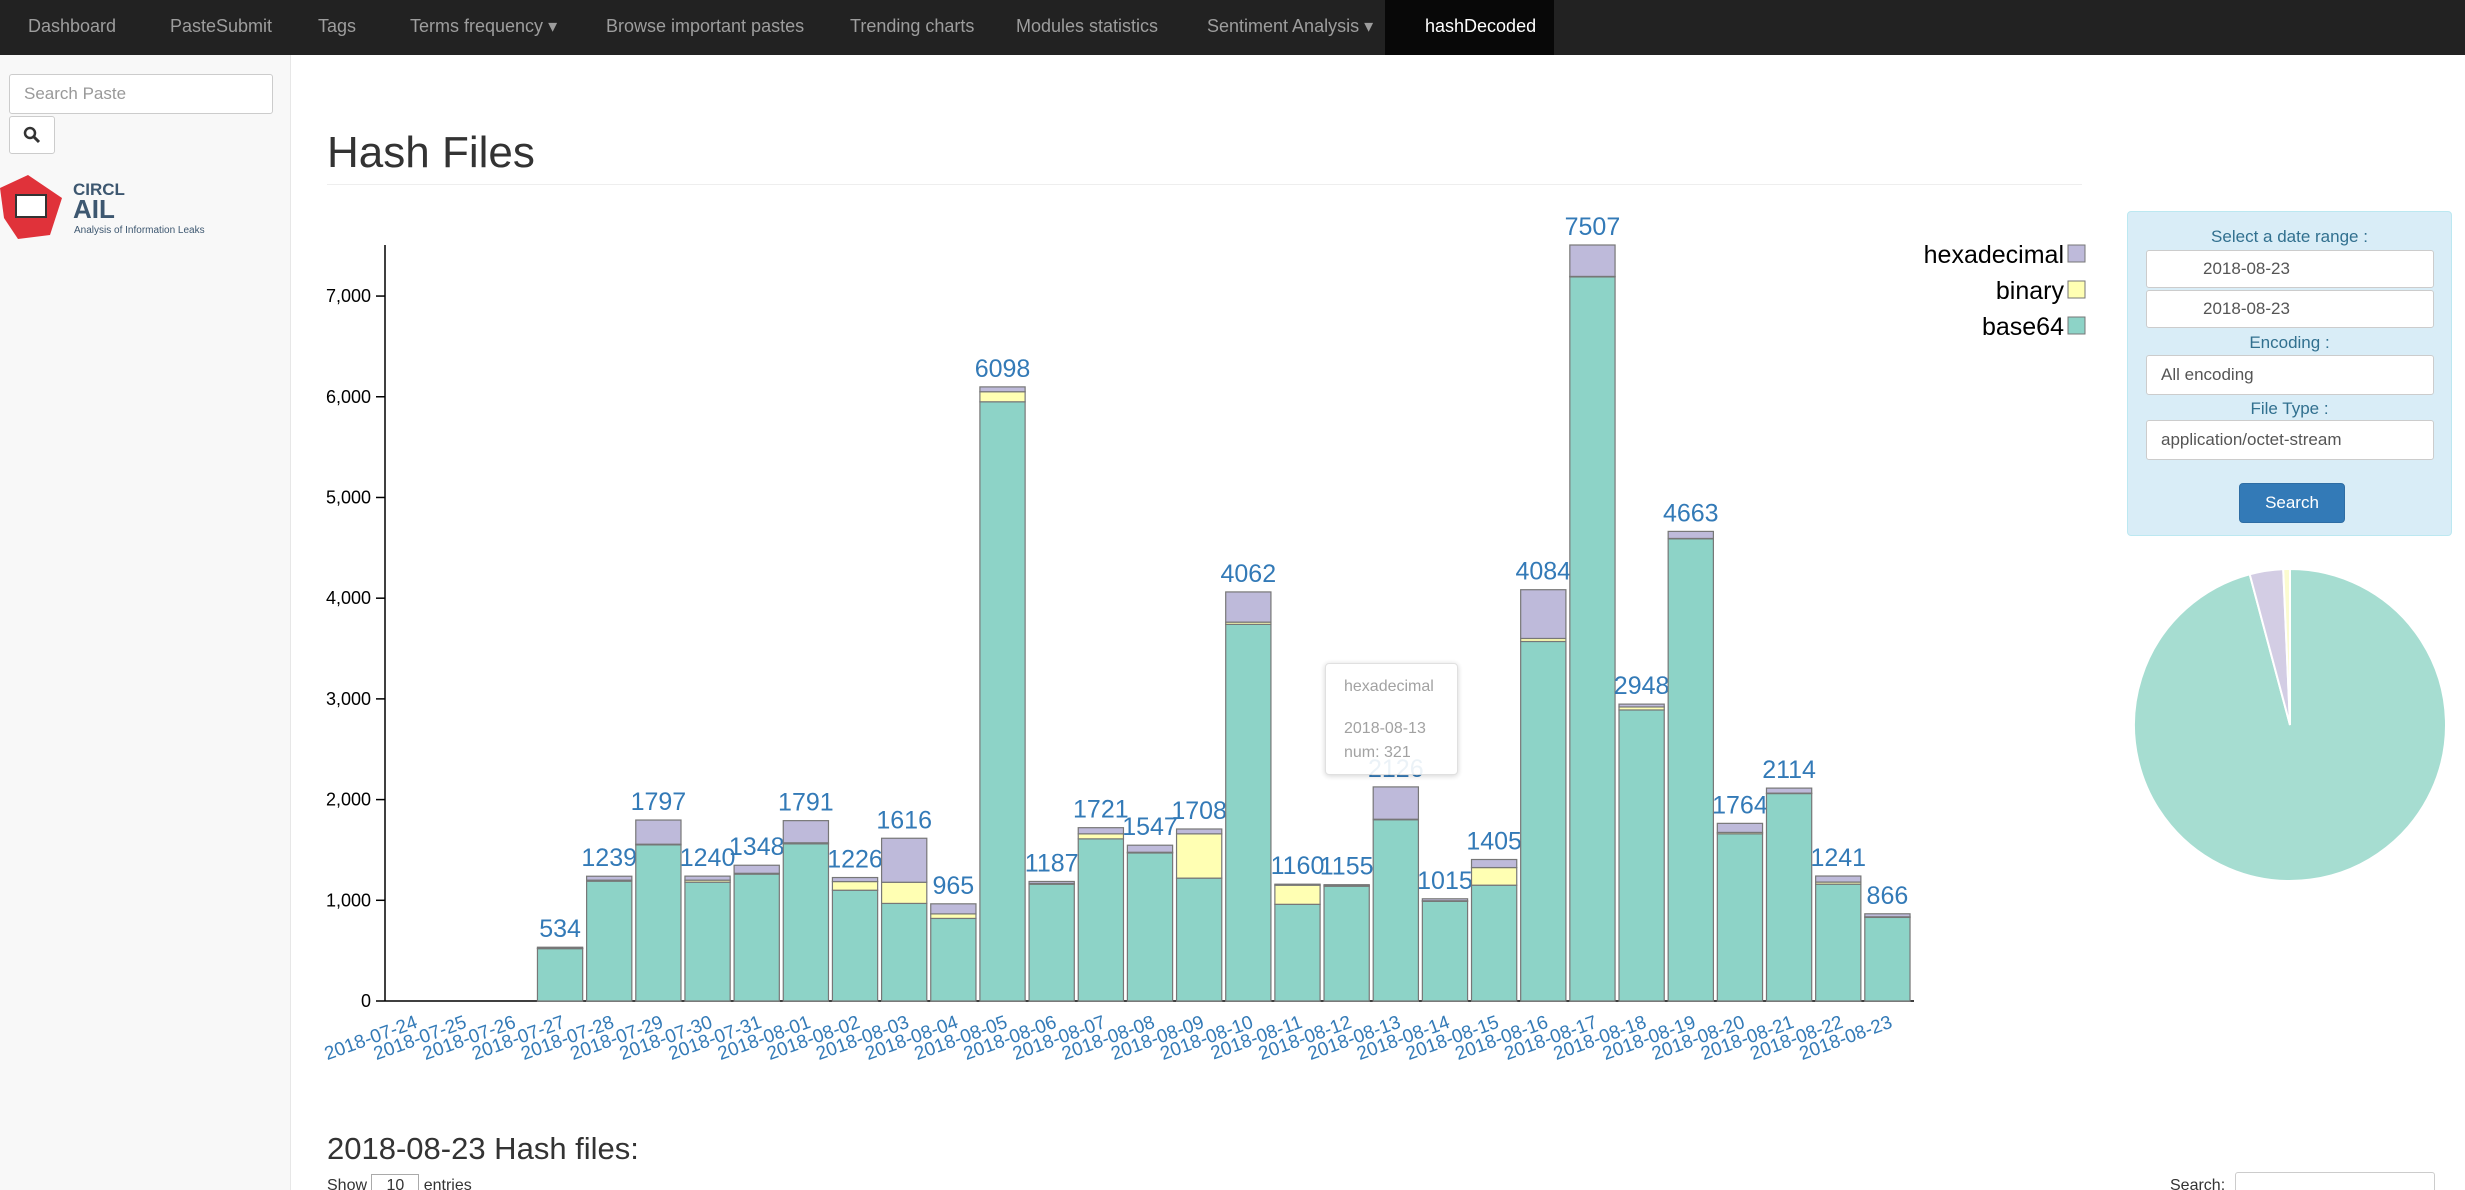 The height and width of the screenshot is (1190, 2465). I want to click on nav-link: Terms frequency ▾, so click(484, 26).